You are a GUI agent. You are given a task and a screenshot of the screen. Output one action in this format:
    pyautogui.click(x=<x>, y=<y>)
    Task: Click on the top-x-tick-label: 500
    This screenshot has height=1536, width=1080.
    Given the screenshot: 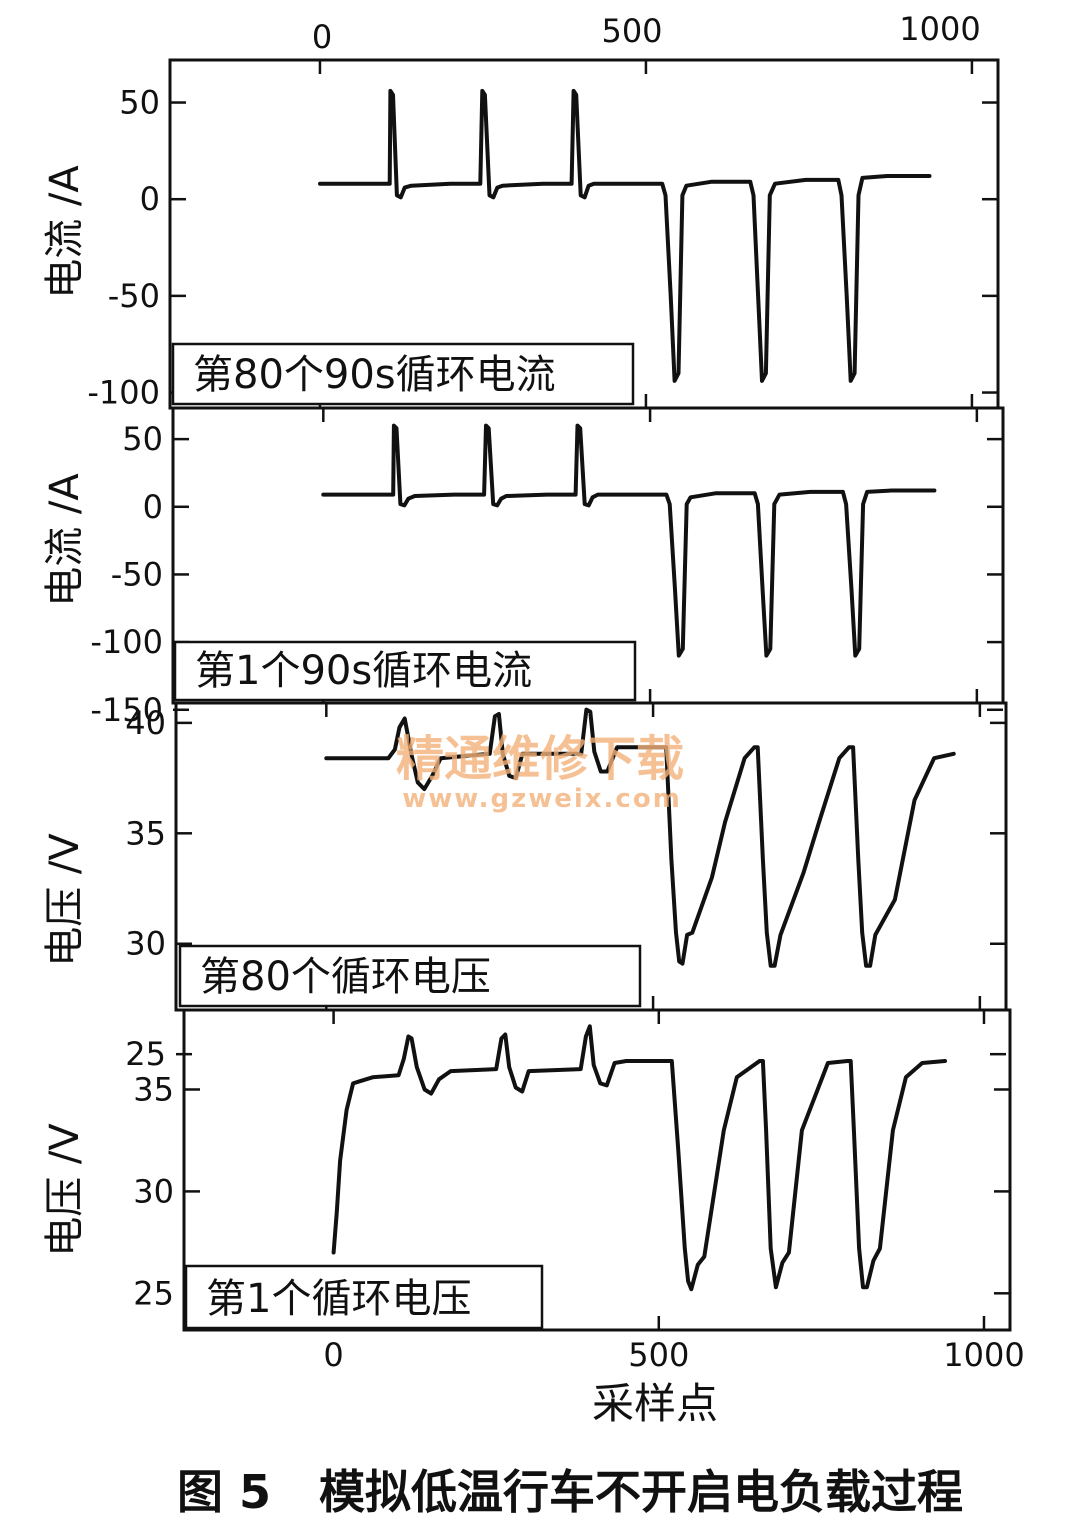 What is the action you would take?
    pyautogui.click(x=631, y=31)
    